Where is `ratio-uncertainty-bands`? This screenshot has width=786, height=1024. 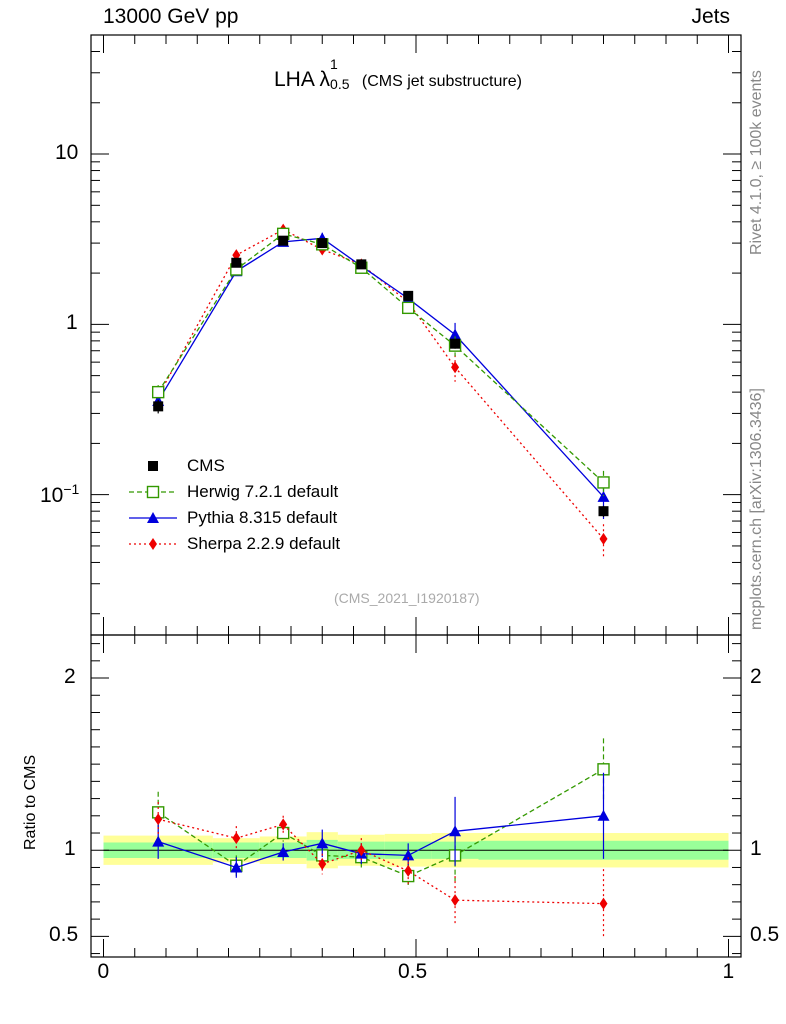
ratio-uncertainty-bands is located at coordinates (416, 850).